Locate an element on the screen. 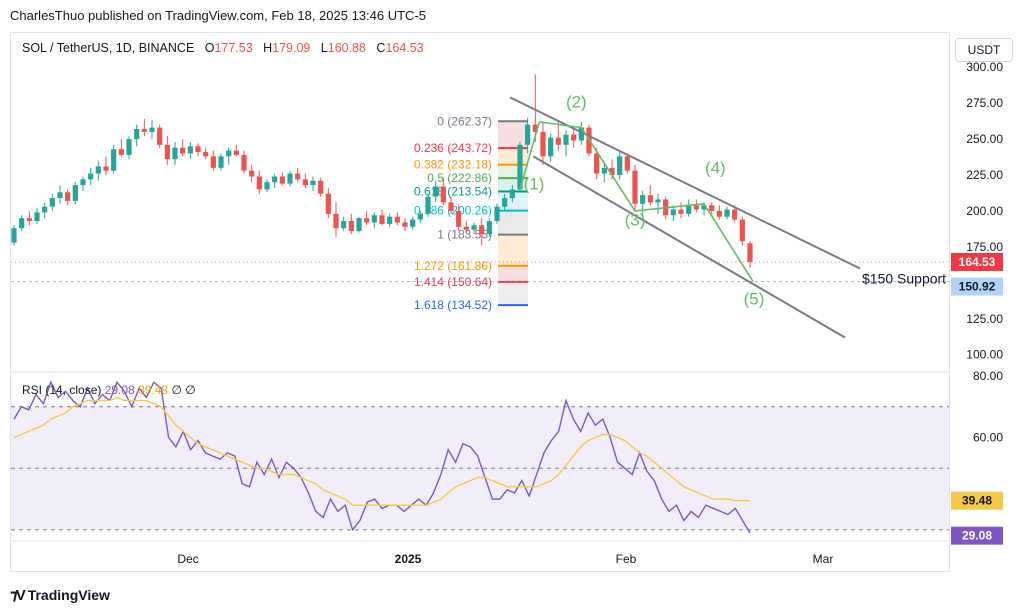 The image size is (1024, 615). channel-upper-line is located at coordinates (685, 183).